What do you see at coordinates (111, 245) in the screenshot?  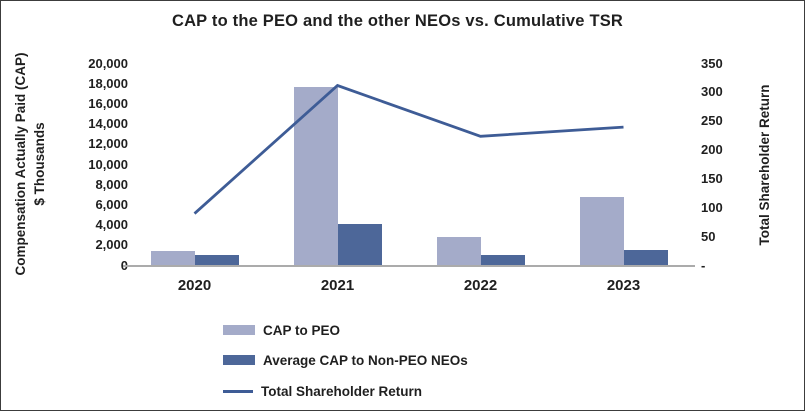 I see `left-tick-2-000: 2,000` at bounding box center [111, 245].